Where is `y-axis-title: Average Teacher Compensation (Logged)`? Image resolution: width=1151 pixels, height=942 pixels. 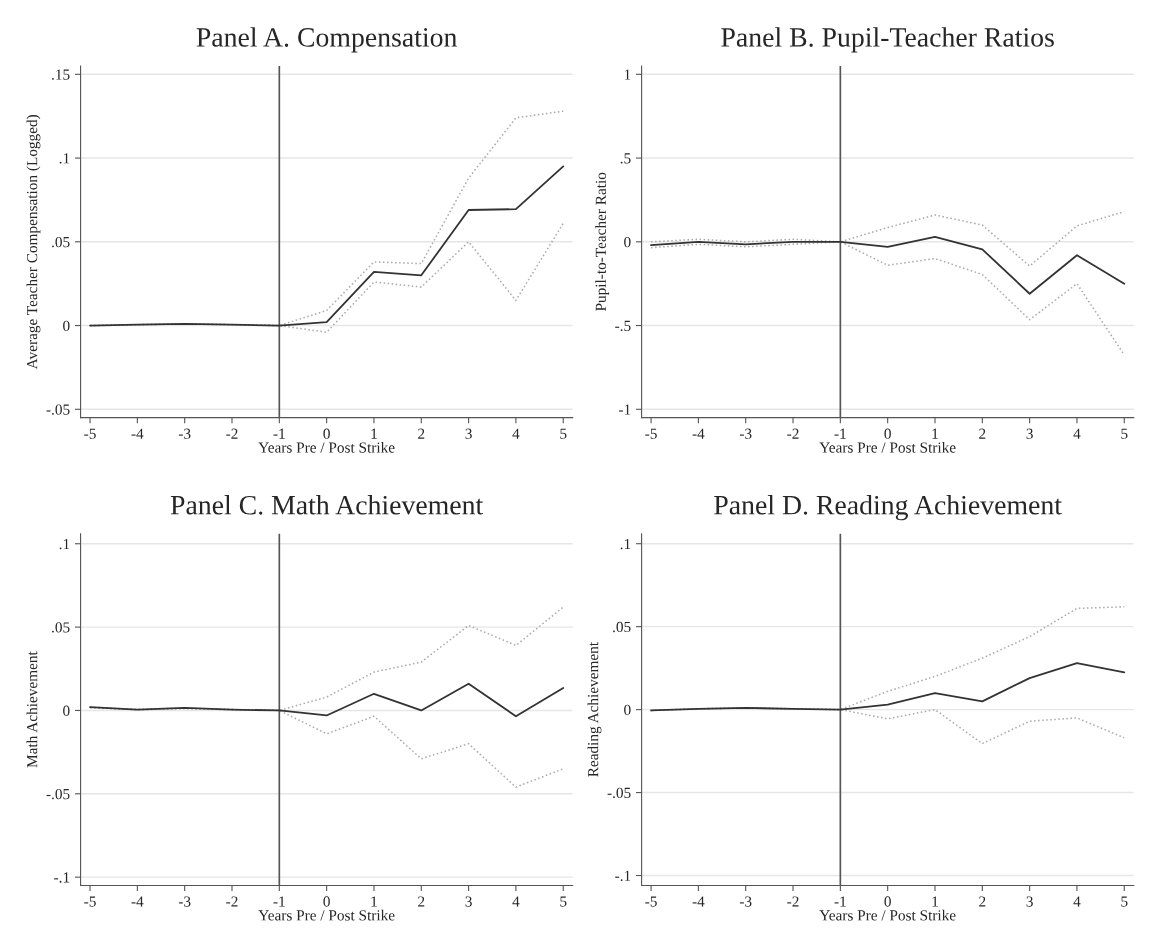 y-axis-title: Average Teacher Compensation (Logged) is located at coordinates (33, 242).